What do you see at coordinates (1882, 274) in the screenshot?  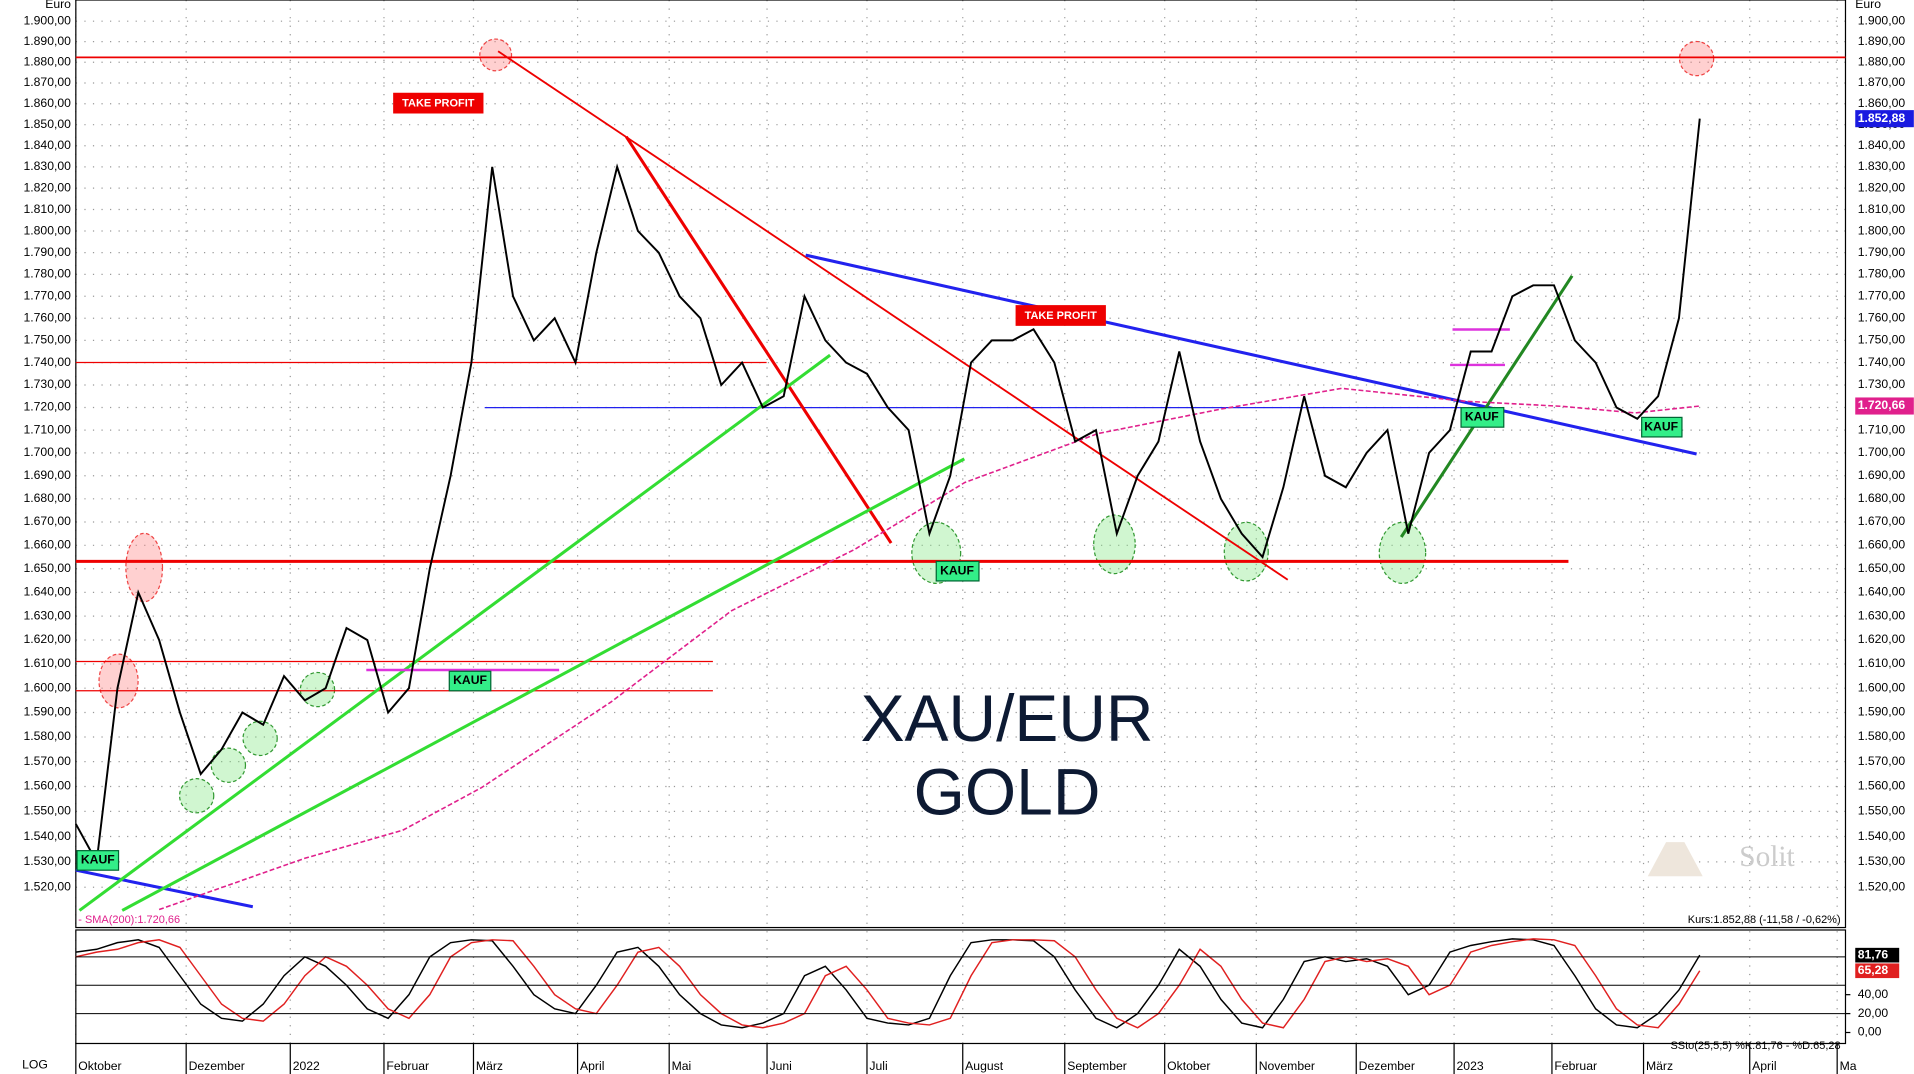 I see `y-tick-label: 1.780,00` at bounding box center [1882, 274].